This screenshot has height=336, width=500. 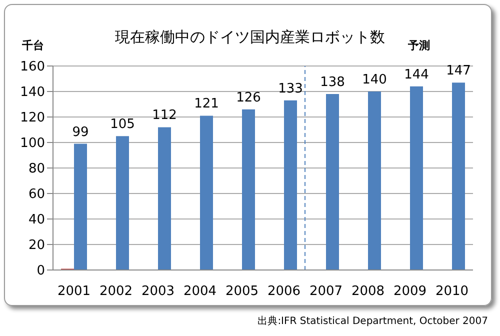 I want to click on data-label: 99, so click(x=80, y=132).